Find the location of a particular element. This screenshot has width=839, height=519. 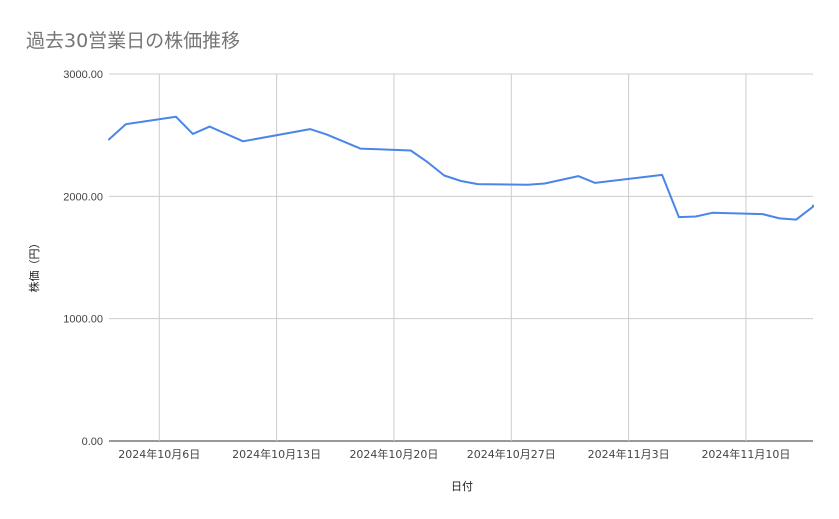

x-tick-label: 2024年10月20日 is located at coordinates (393, 454).